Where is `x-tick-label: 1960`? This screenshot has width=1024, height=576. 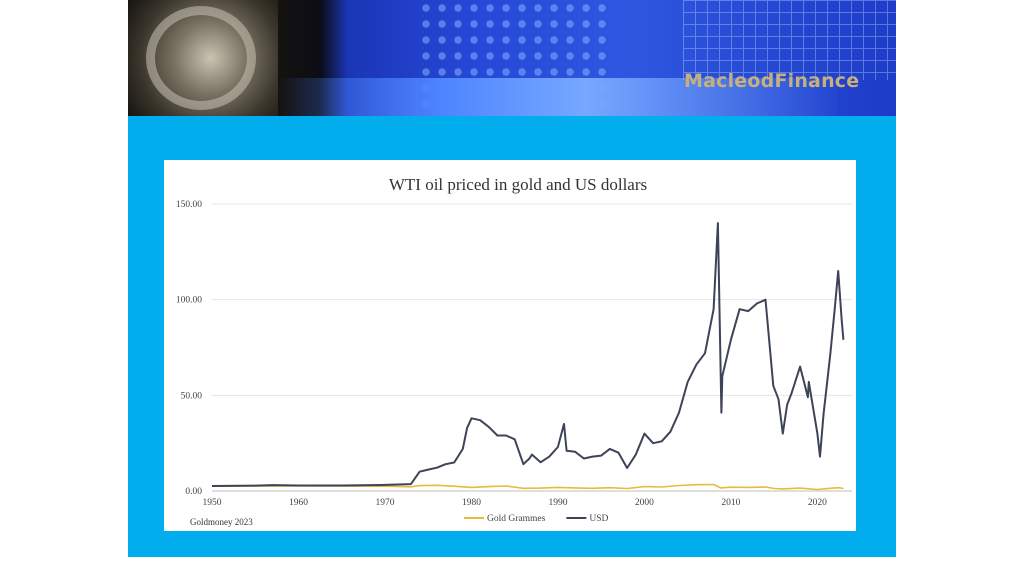
x-tick-label: 1960 is located at coordinates (298, 503).